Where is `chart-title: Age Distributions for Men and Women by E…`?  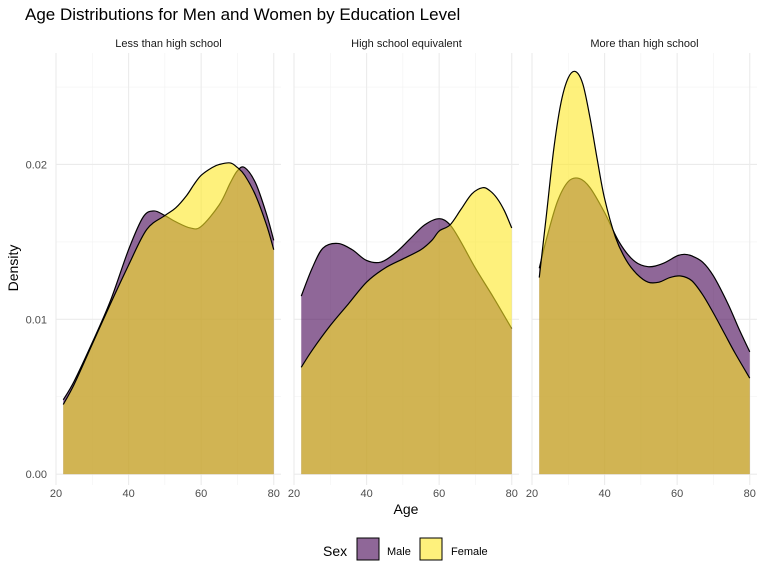 chart-title: Age Distributions for Men and Women by E… is located at coordinates (242, 14).